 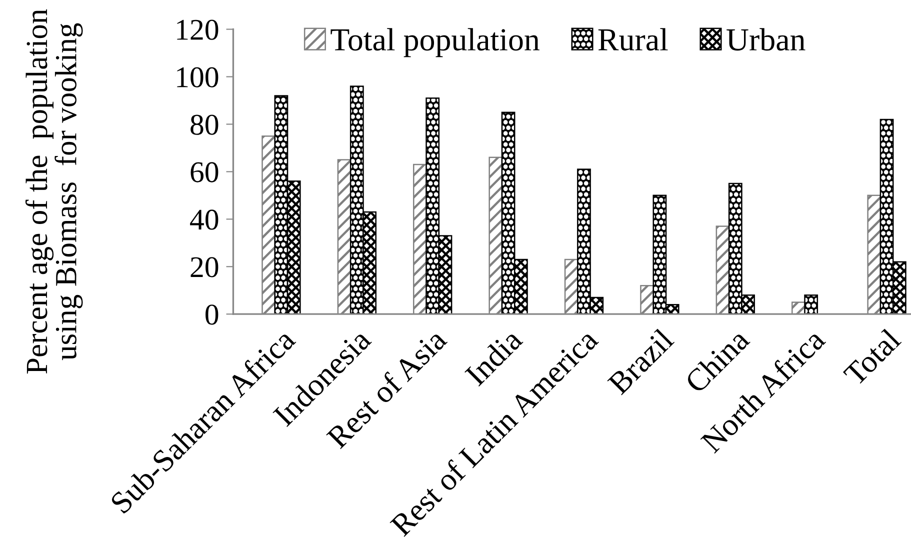 What do you see at coordinates (435, 43) in the screenshot?
I see `legend-label: Total population` at bounding box center [435, 43].